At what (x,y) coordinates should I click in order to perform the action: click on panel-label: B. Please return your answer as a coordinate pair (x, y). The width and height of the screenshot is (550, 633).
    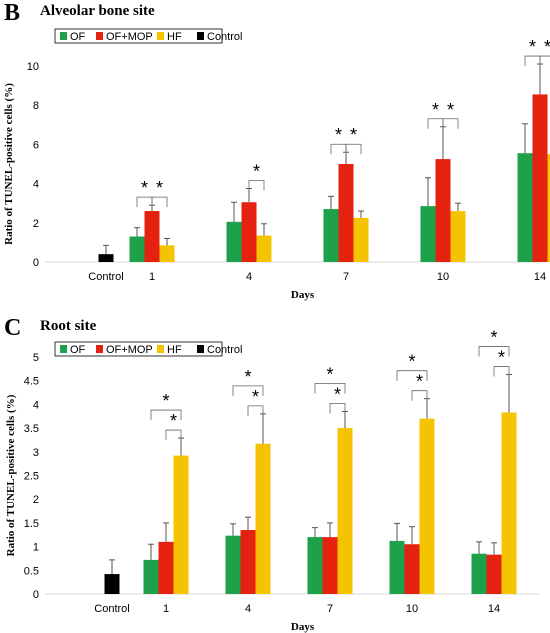
    Looking at the image, I should click on (12, 13).